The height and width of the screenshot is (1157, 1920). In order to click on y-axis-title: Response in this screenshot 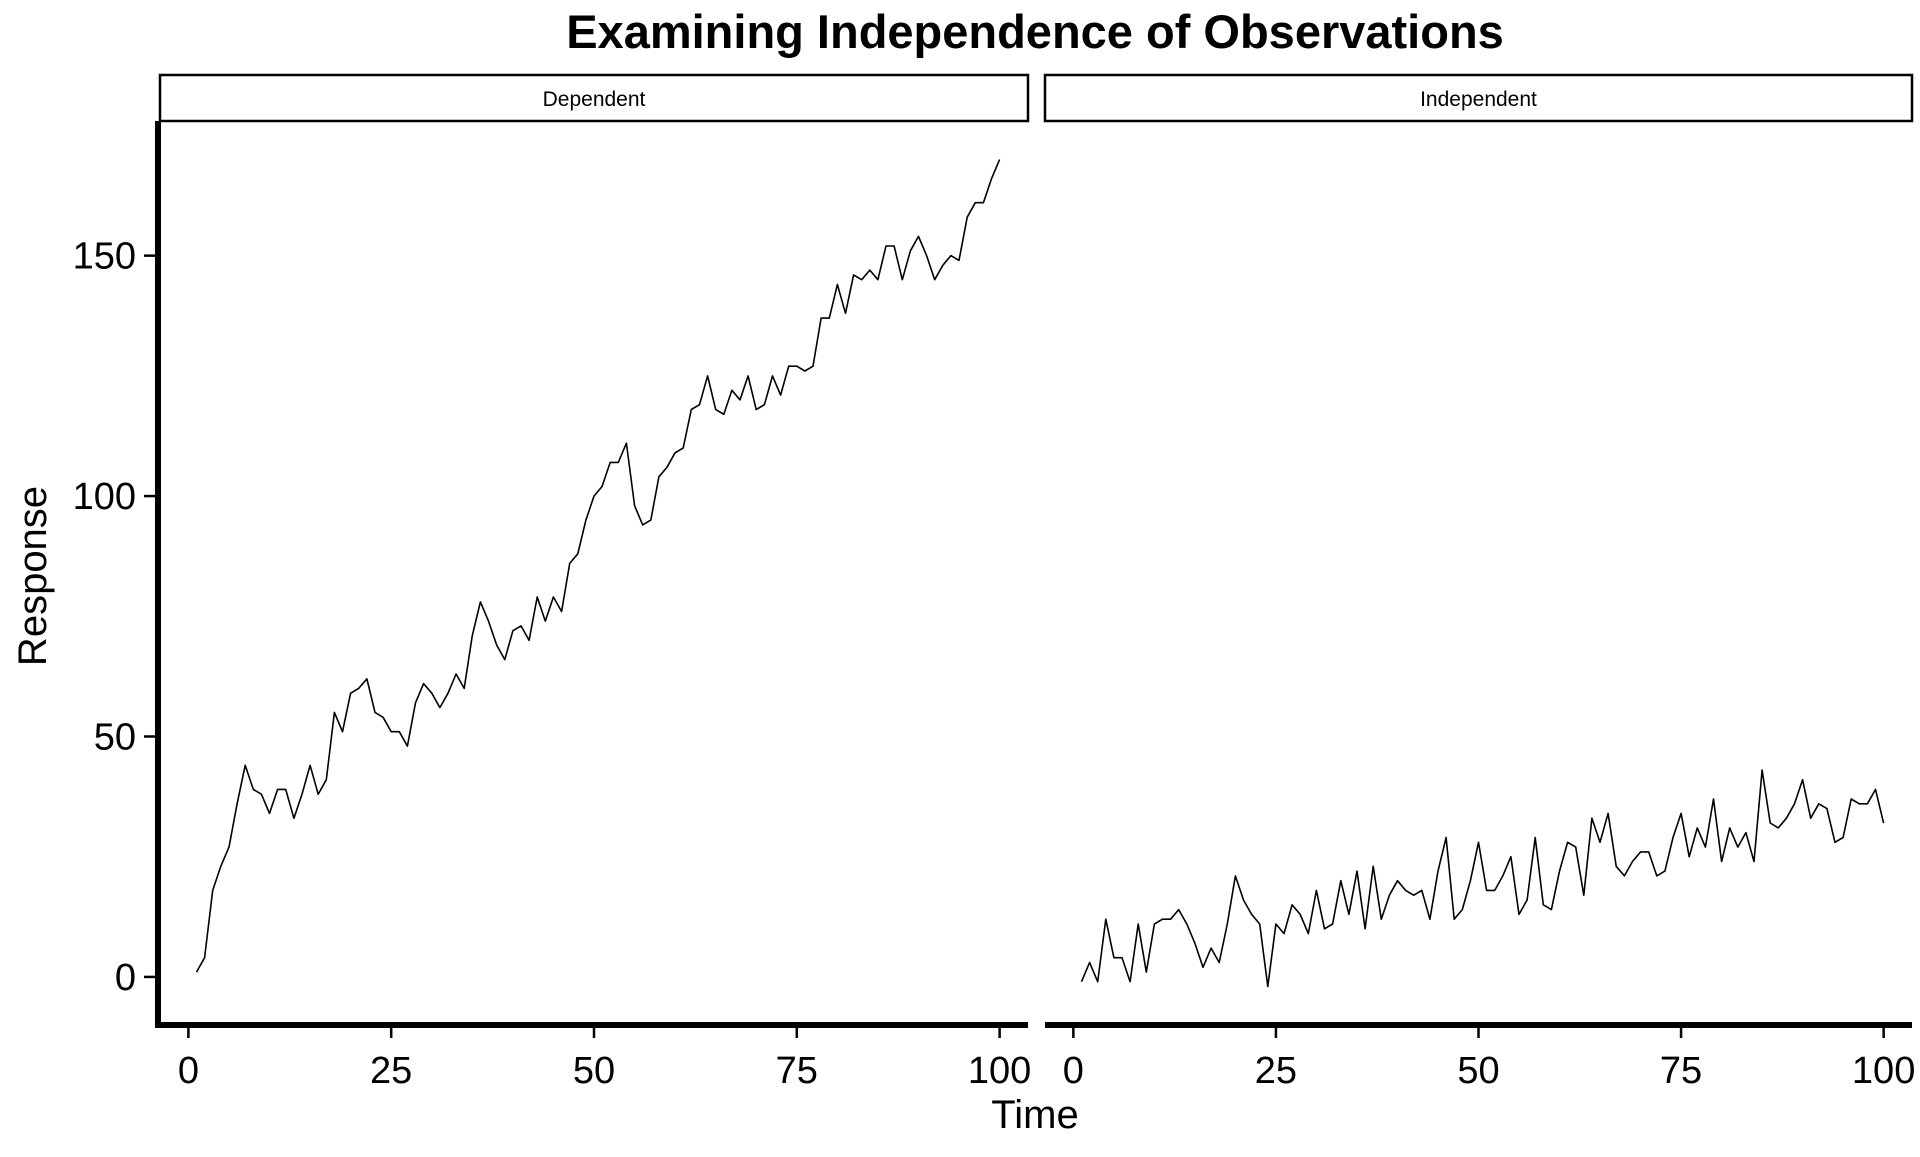, I will do `click(33, 576)`.